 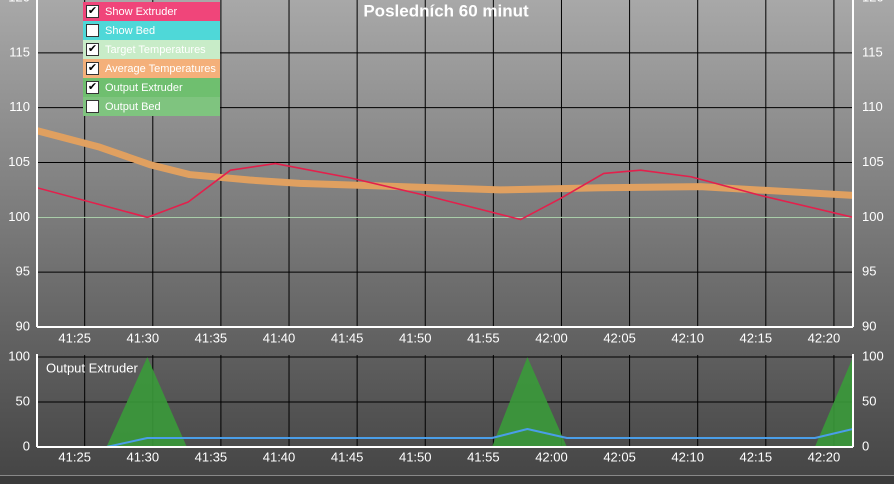 I want to click on chart-title: Posledních 60 minut, so click(x=446, y=10).